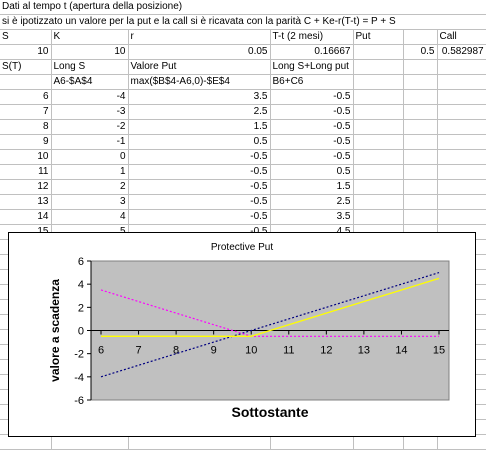 Image resolution: width=486 pixels, height=450 pixels. What do you see at coordinates (26, 202) in the screenshot?
I see `sheet-cell: 13` at bounding box center [26, 202].